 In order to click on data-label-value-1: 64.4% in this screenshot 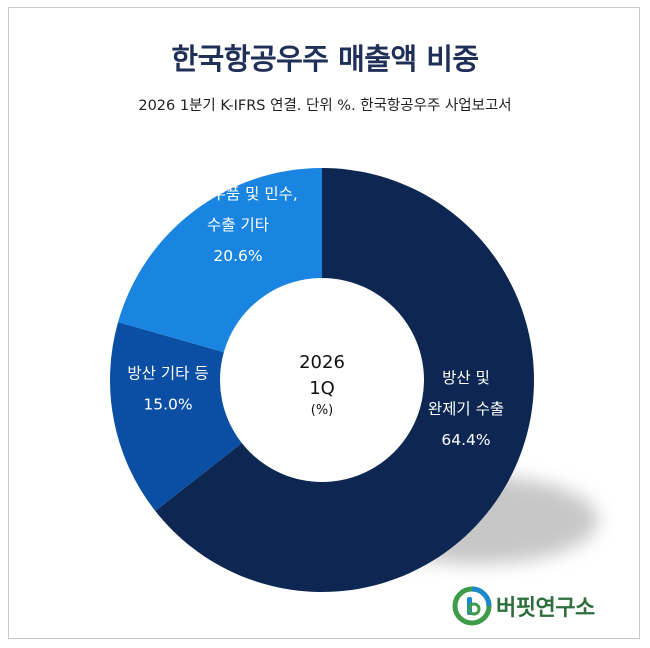, I will do `click(465, 440)`.